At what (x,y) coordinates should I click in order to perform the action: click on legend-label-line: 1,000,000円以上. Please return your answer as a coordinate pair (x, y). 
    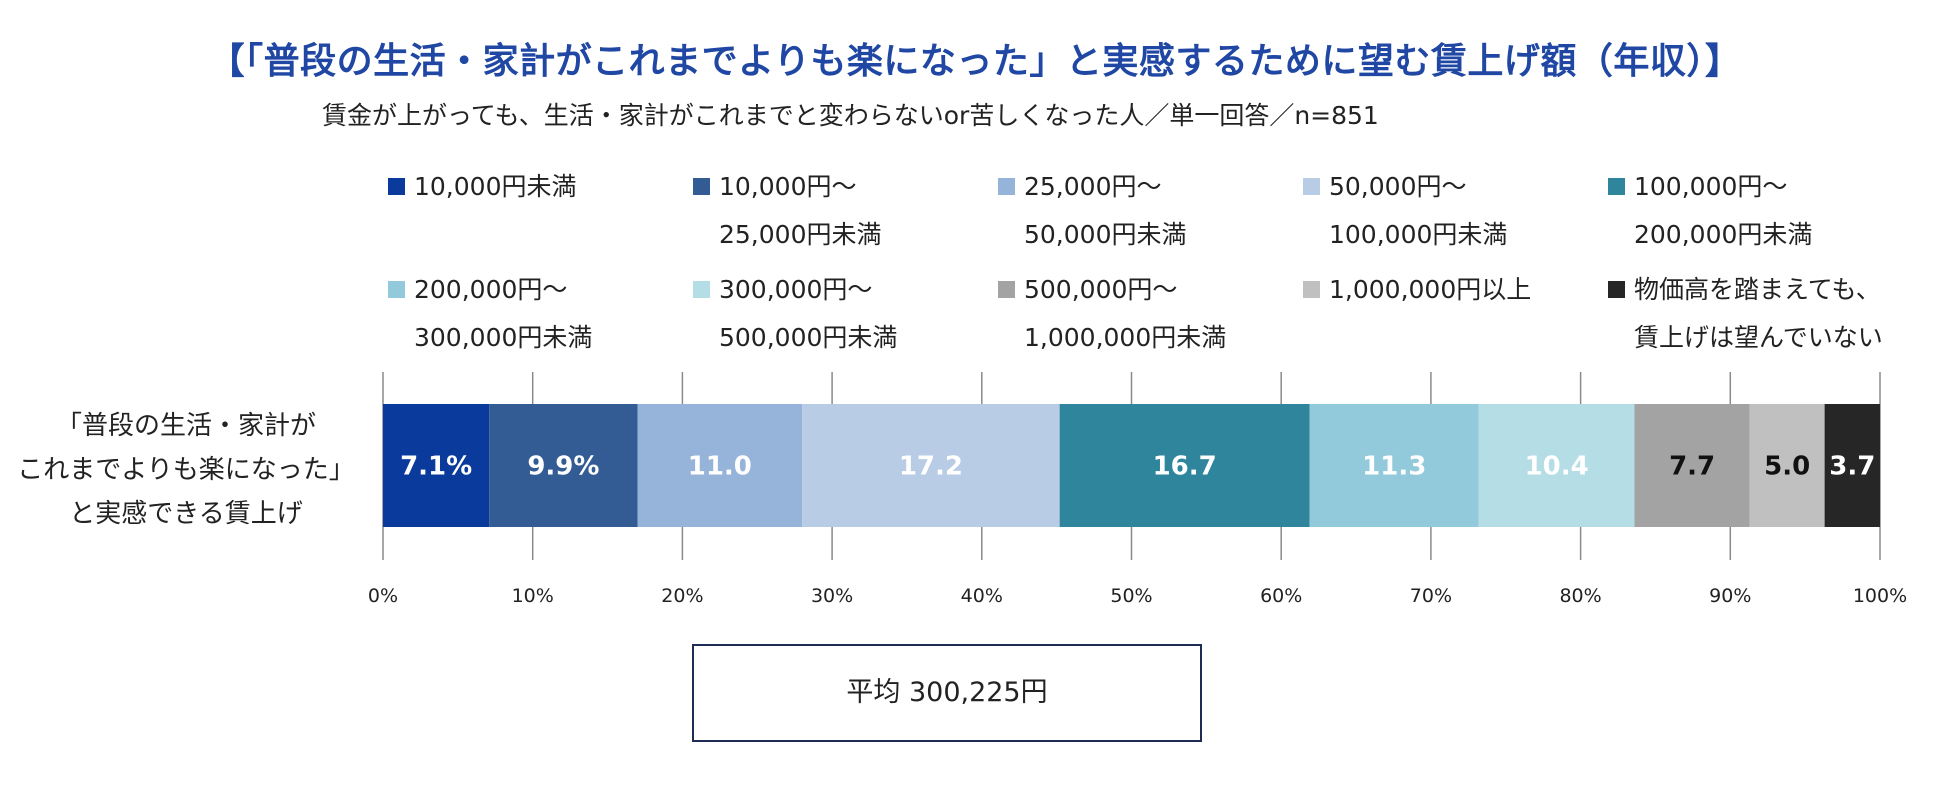
    Looking at the image, I should click on (1430, 289).